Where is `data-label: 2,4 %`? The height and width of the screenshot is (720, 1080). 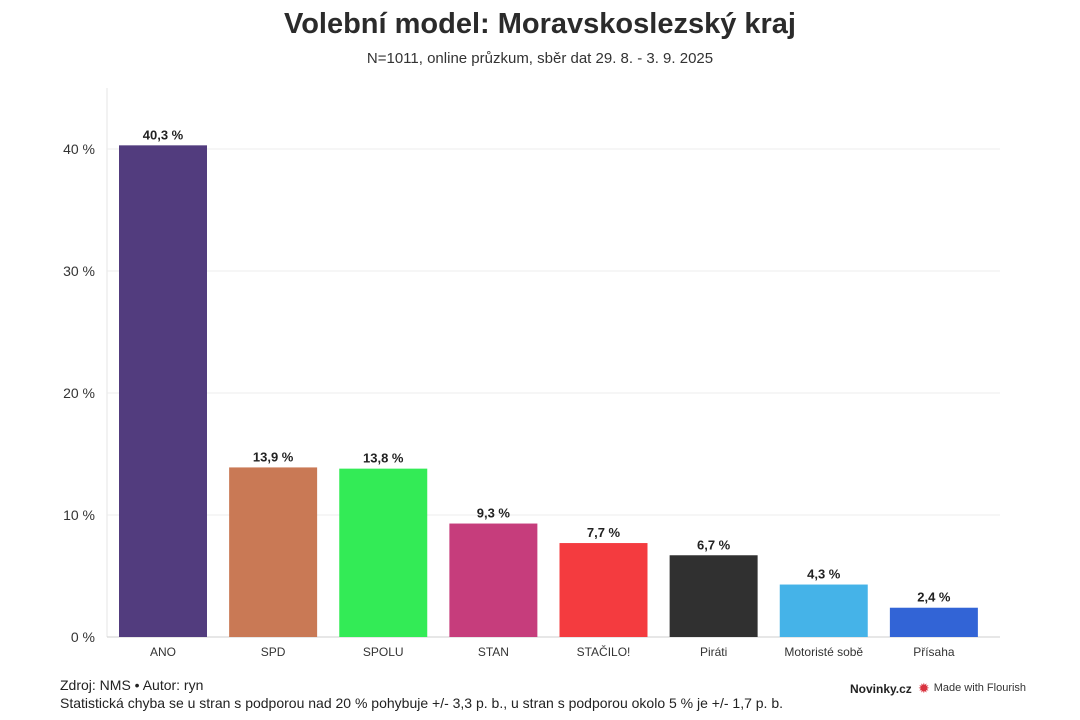
data-label: 2,4 % is located at coordinates (934, 597).